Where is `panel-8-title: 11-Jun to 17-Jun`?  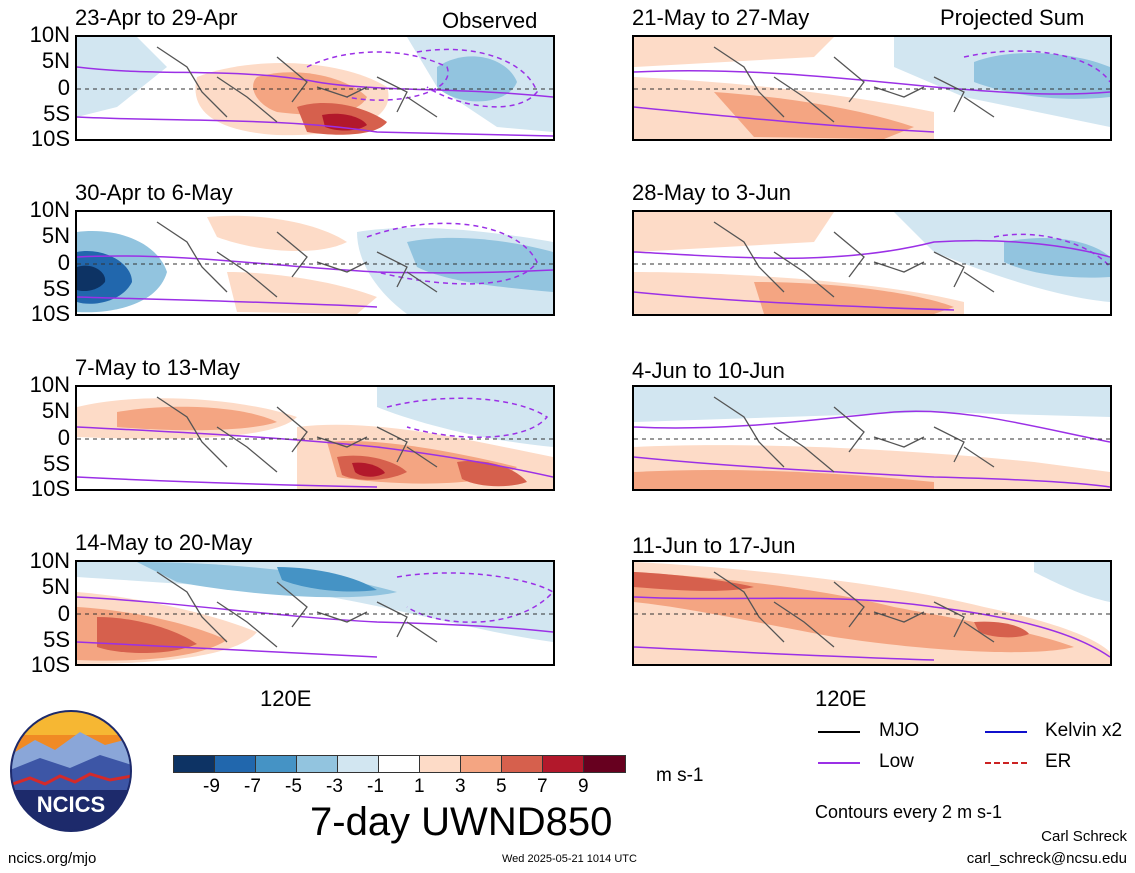
panel-8-title: 11-Jun to 17-Jun is located at coordinates (714, 545).